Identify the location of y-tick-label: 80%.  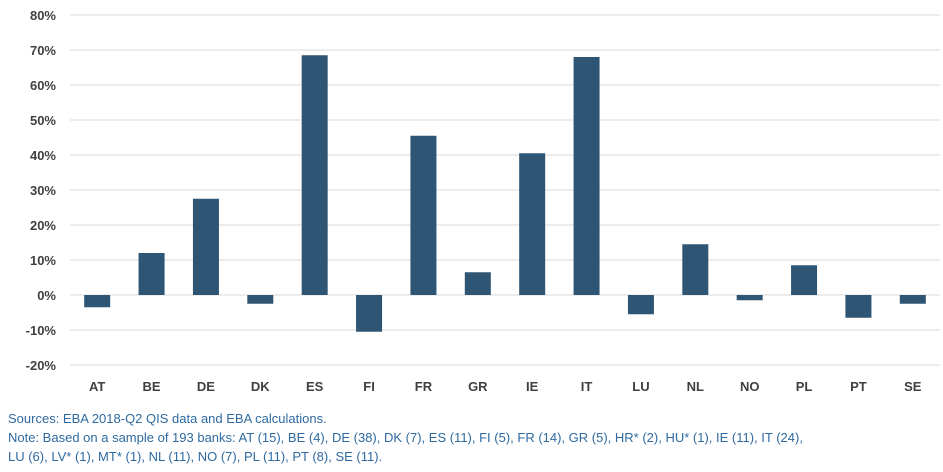
(43, 15).